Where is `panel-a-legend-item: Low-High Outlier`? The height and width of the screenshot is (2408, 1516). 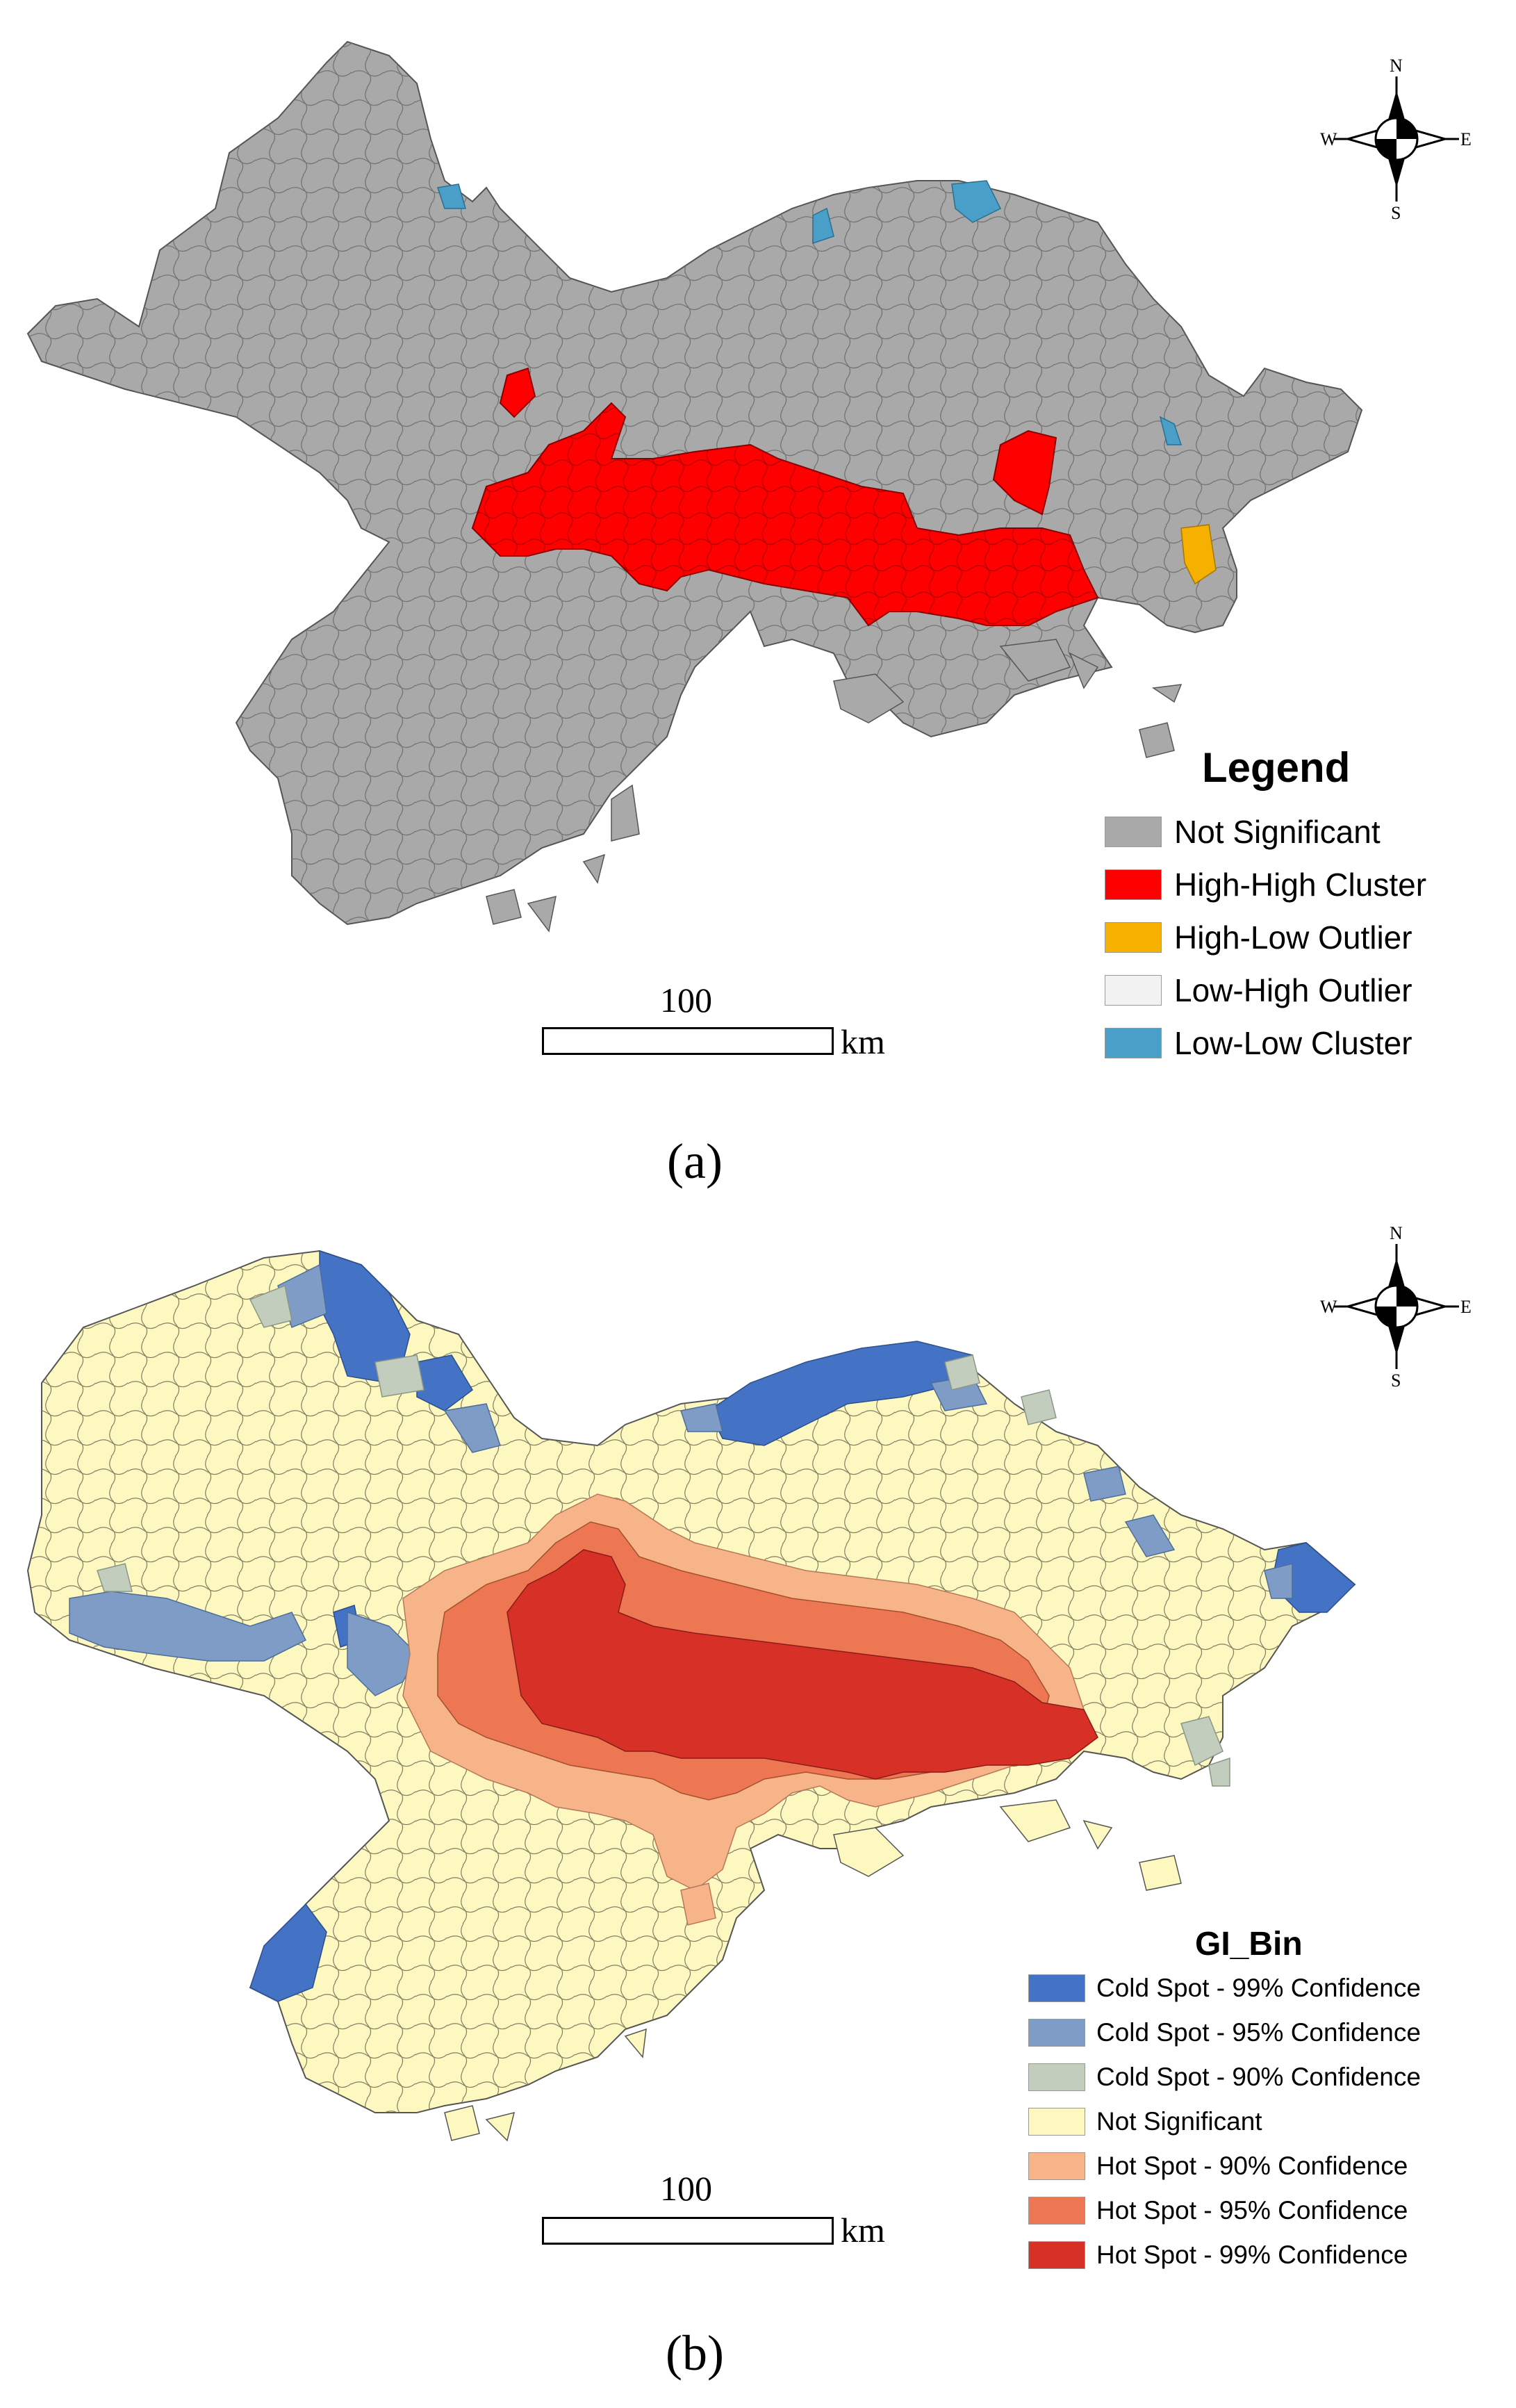
panel-a-legend-item: Low-High Outlier is located at coordinates (1258, 990).